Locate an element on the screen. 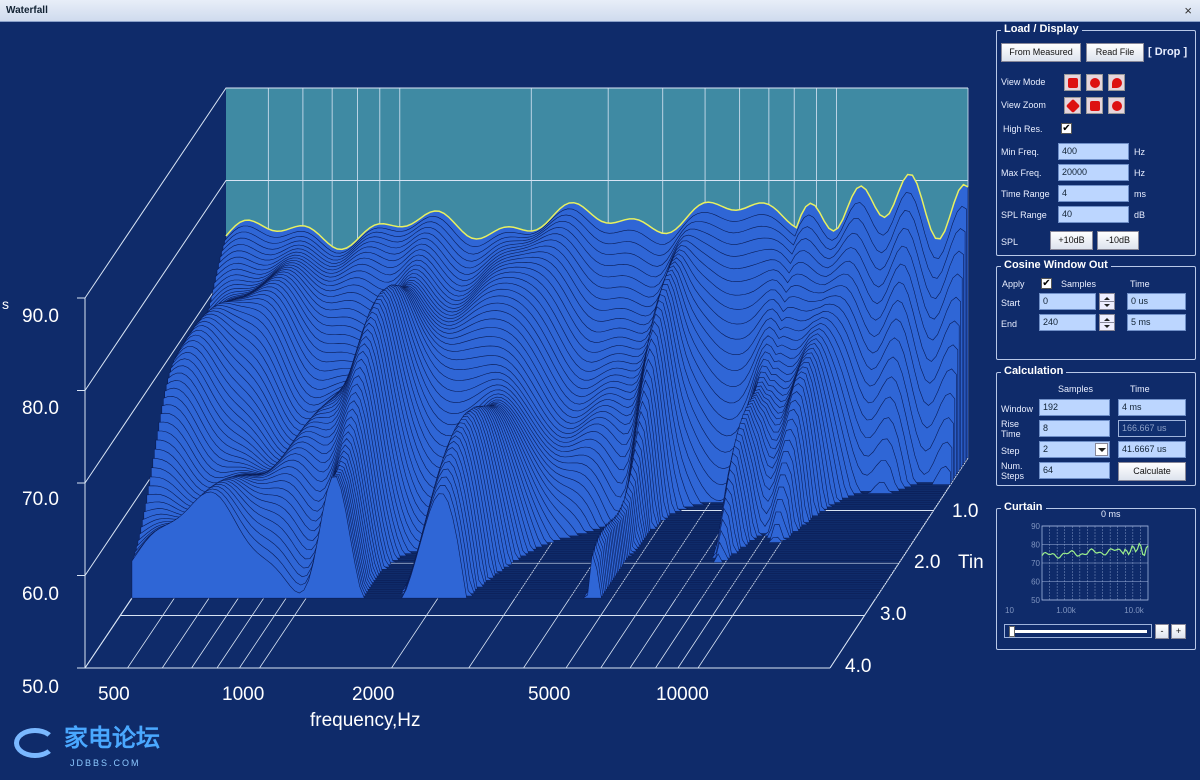  view-zoom-label: View Zoom is located at coordinates (1023, 105).